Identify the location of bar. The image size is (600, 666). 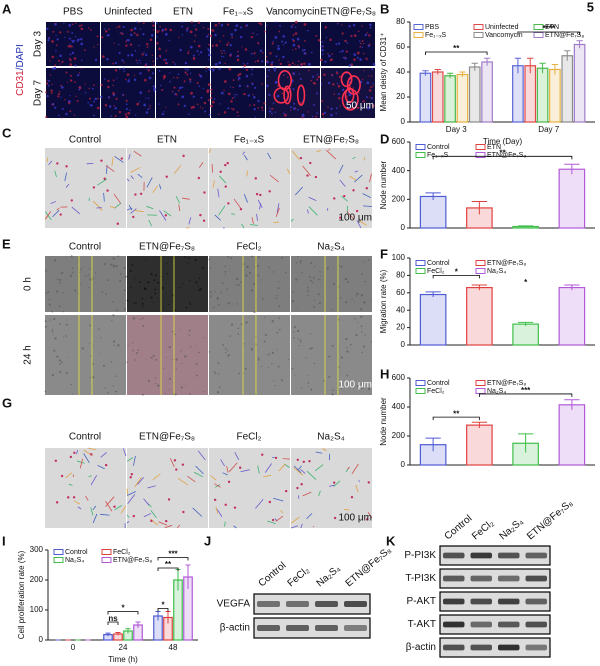
(425, 97).